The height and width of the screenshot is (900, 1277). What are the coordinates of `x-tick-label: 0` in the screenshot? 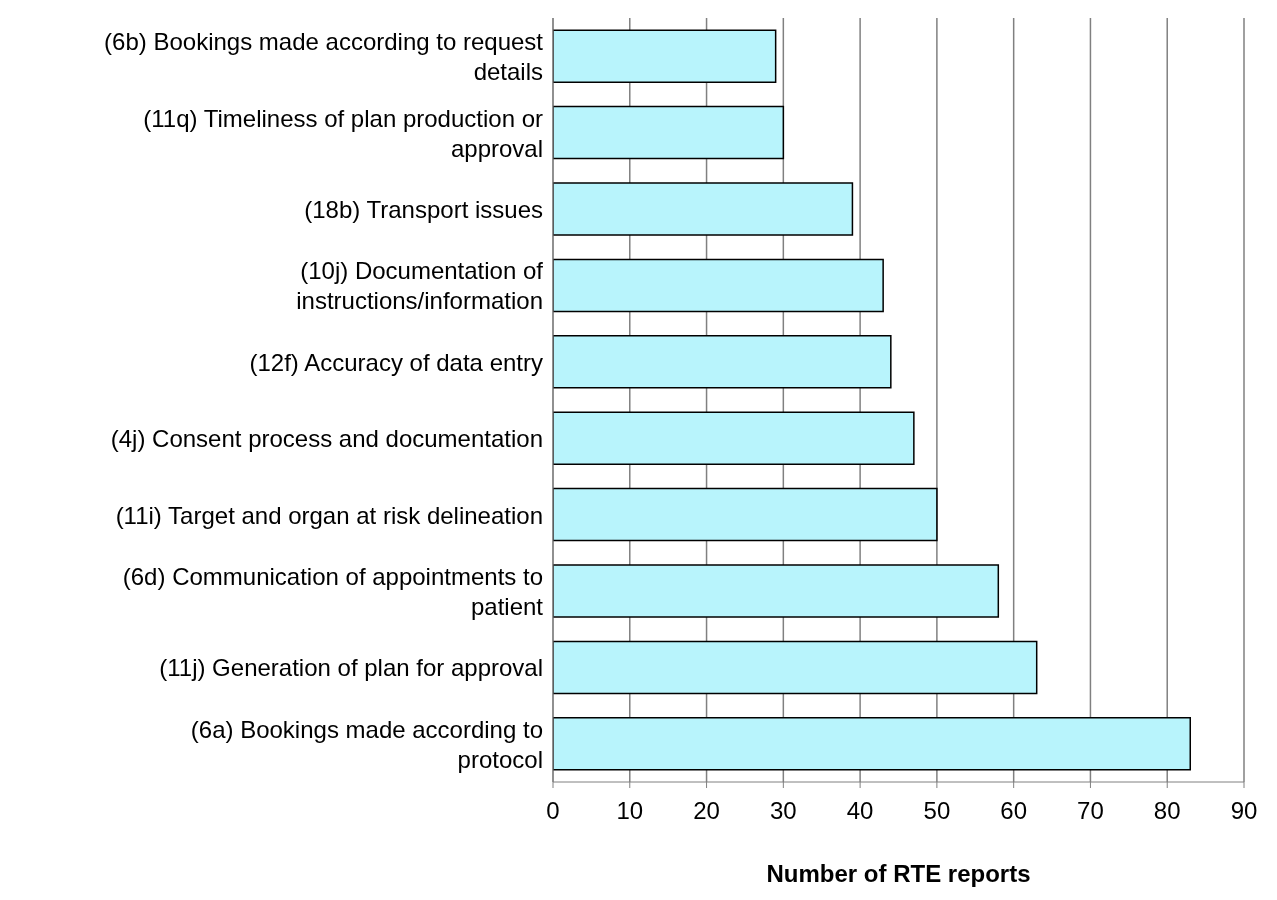 It's located at (553, 811).